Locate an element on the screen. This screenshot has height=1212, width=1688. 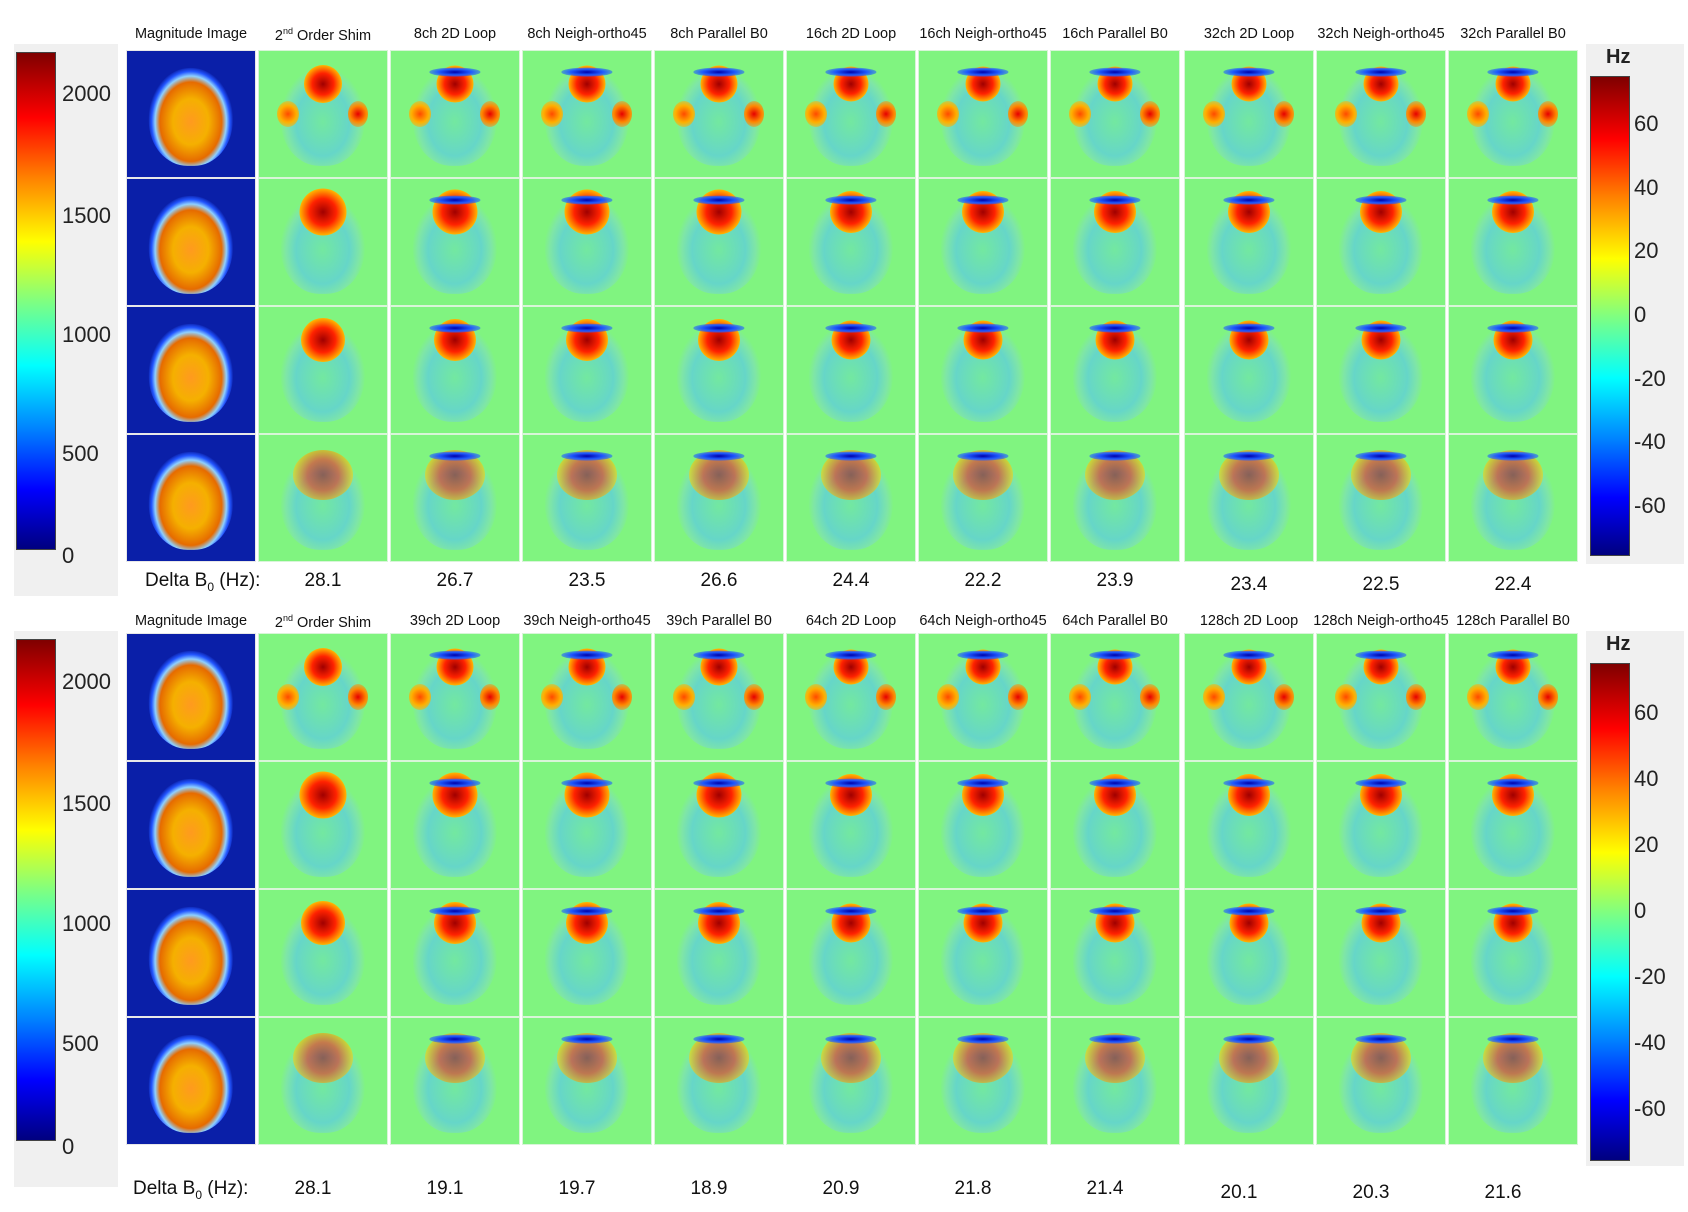
hz-tick-label: 60 is located at coordinates (1646, 123).